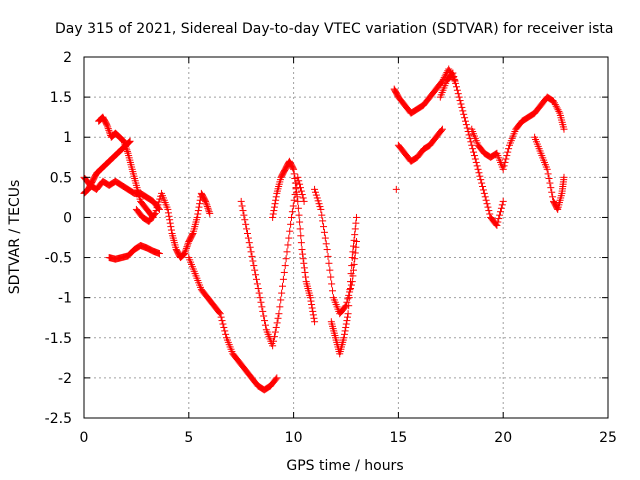 Image resolution: width=640 pixels, height=480 pixels. I want to click on x-axis-title: GPS time / hours, so click(344, 466).